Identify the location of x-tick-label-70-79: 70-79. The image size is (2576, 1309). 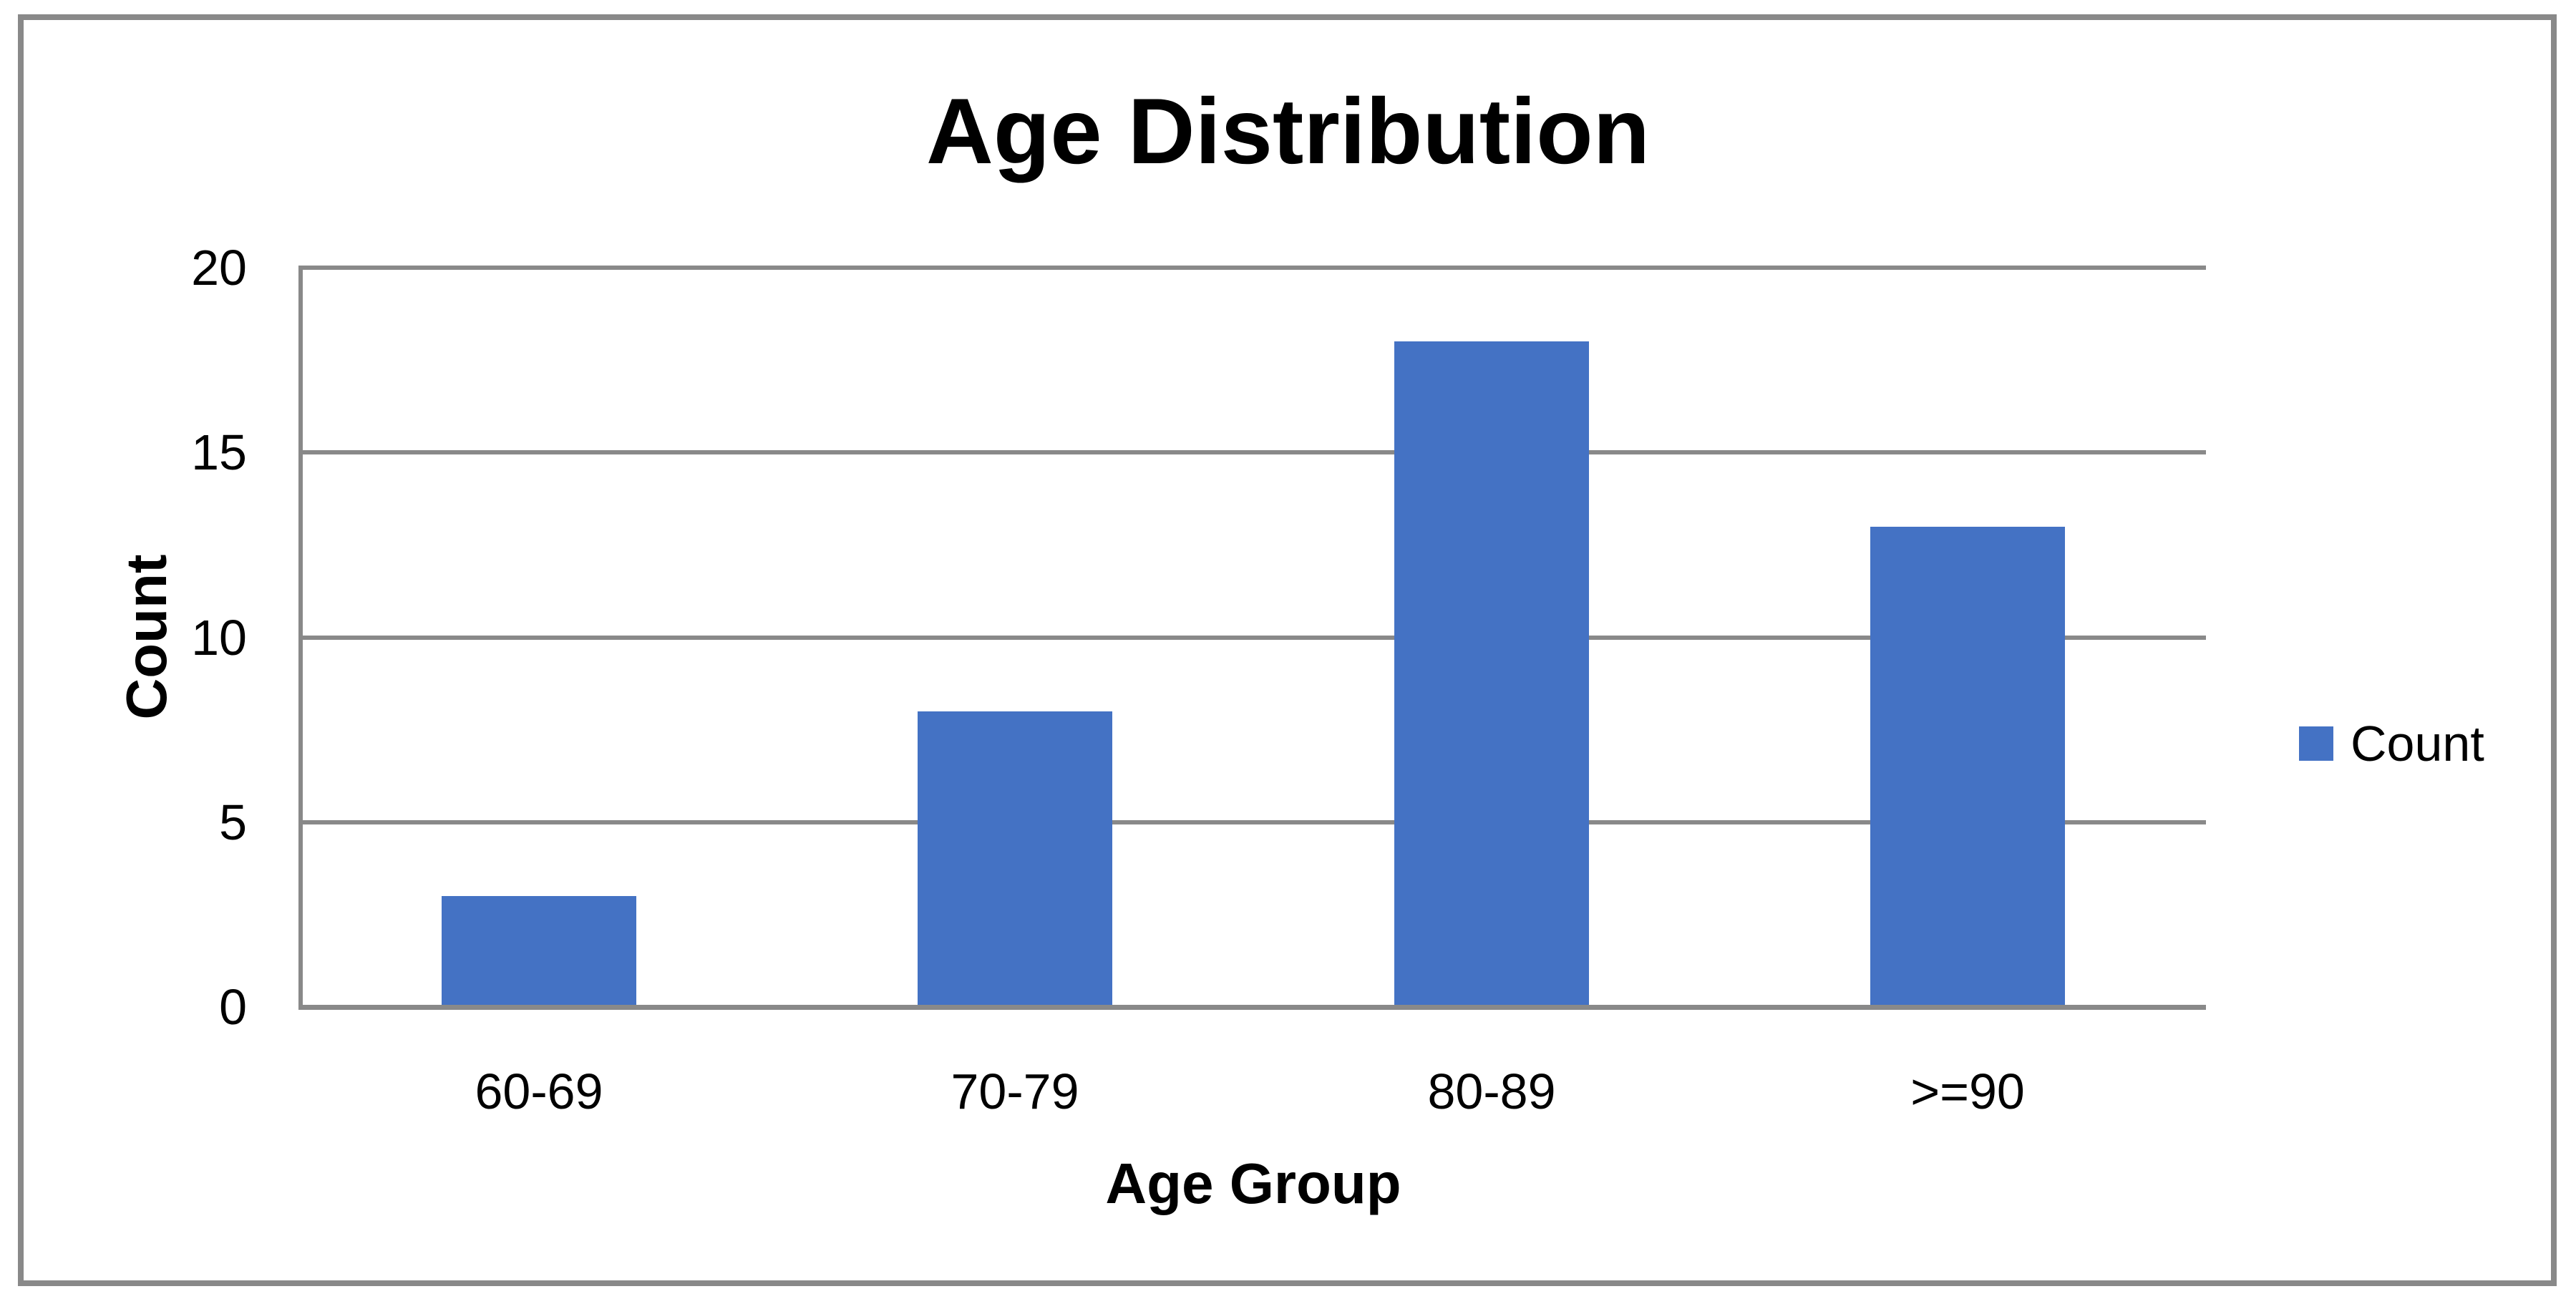
(1015, 1091).